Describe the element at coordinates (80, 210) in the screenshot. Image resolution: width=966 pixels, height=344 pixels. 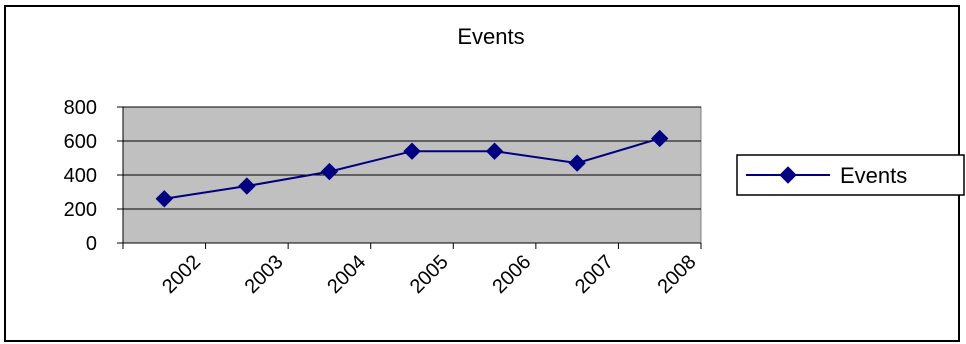
I see `y-tick-label: 200` at that location.